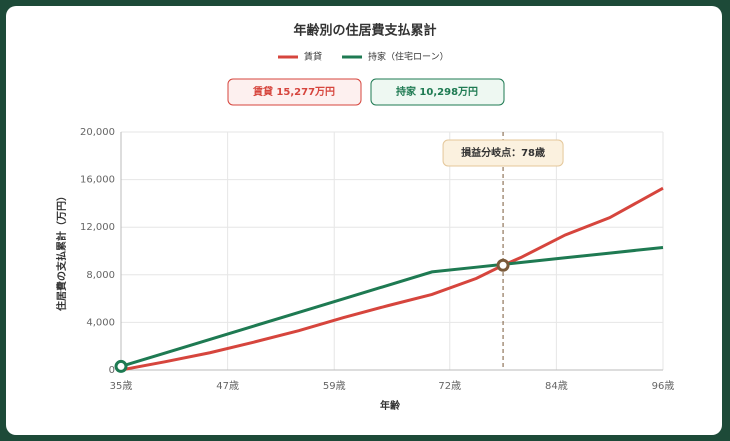  I want to click on x-tick-label: 47歳, so click(227, 386).